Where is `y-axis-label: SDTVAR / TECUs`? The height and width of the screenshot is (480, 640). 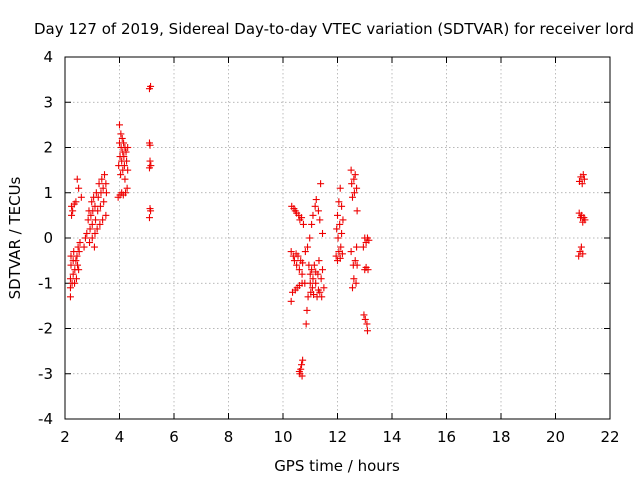 y-axis-label: SDTVAR / TECUs is located at coordinates (15, 237).